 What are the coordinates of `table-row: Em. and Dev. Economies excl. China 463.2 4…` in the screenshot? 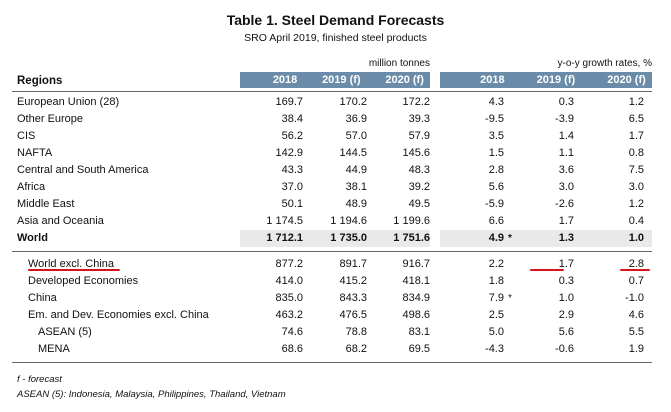 It's located at (335, 315).